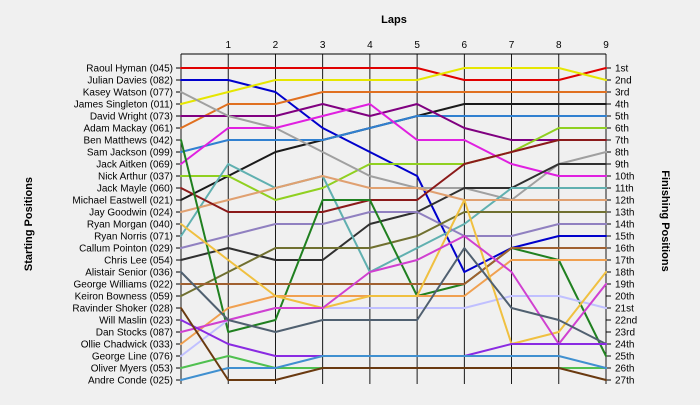 The width and height of the screenshot is (700, 405). Describe the element at coordinates (276, 45) in the screenshot. I see `lap-tick-label: 2` at that location.